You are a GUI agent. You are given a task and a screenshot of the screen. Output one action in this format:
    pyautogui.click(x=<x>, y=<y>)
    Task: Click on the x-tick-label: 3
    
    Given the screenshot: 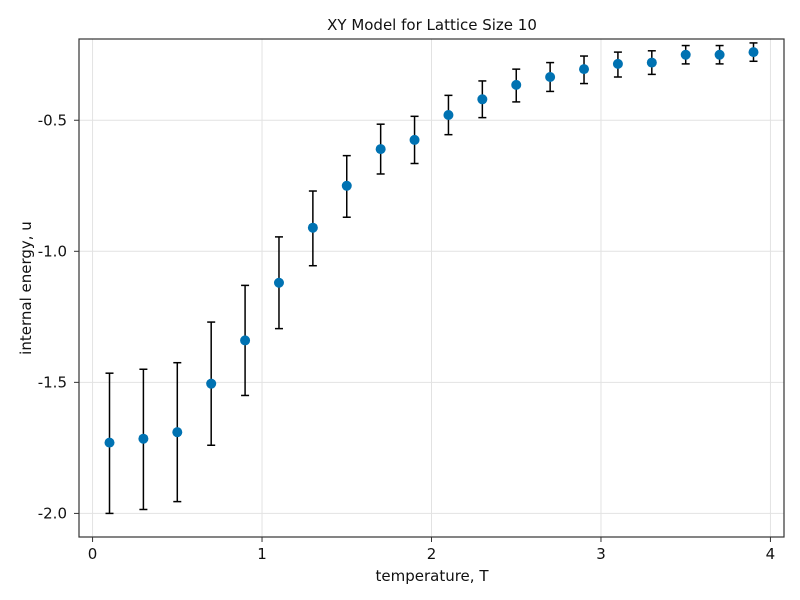 What is the action you would take?
    pyautogui.click(x=601, y=554)
    